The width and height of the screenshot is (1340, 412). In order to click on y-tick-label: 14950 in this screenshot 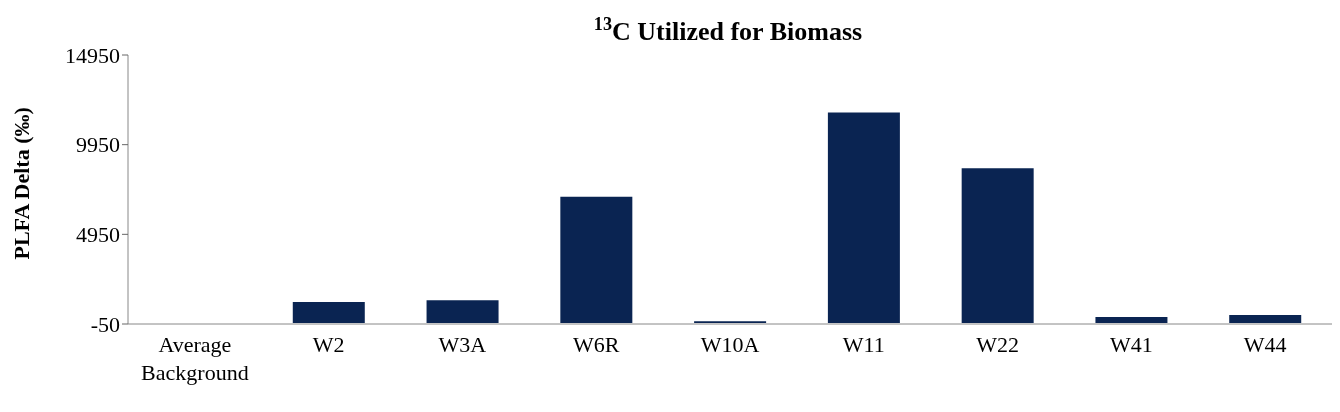, I will do `click(92, 55)`.